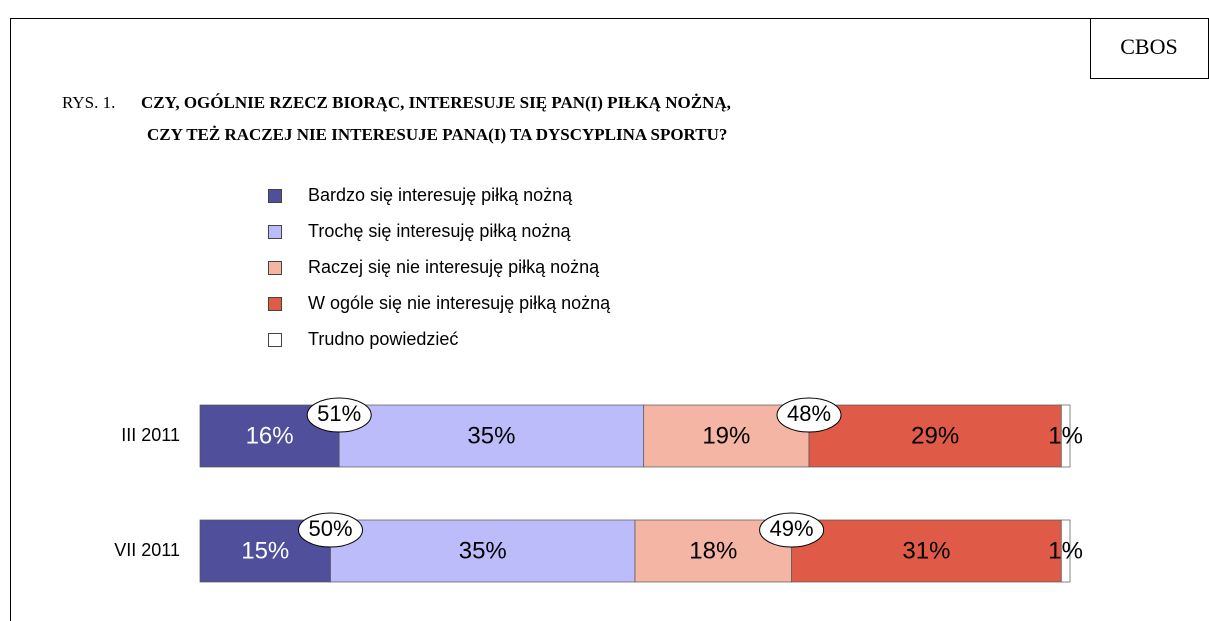  Describe the element at coordinates (726, 435) in the screenshot. I see `data-label: 19%` at that location.